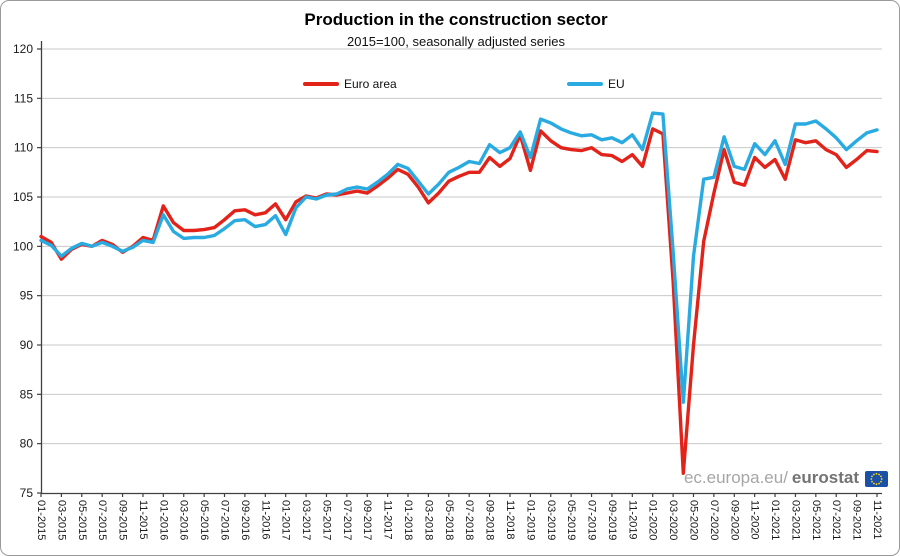  What do you see at coordinates (27, 394) in the screenshot?
I see `svg-text: 85` at bounding box center [27, 394].